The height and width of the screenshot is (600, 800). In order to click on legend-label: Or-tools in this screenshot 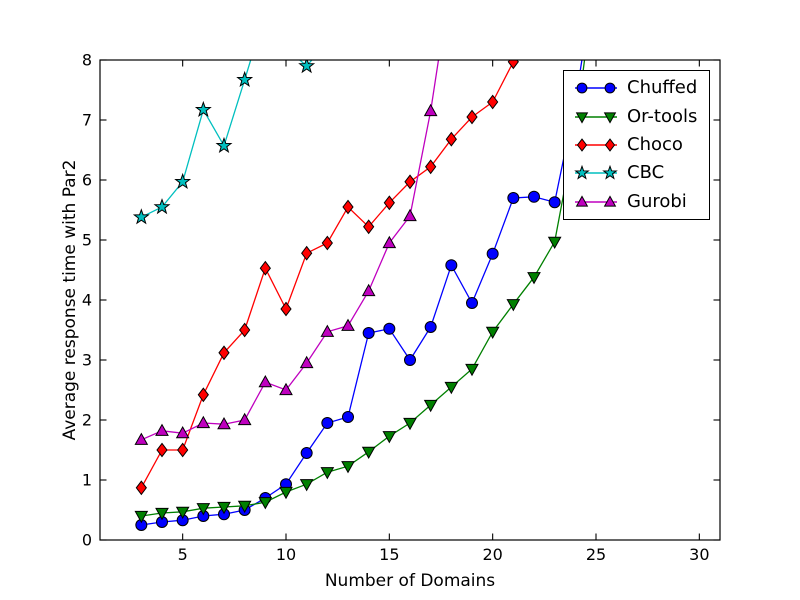, I will do `click(662, 116)`.